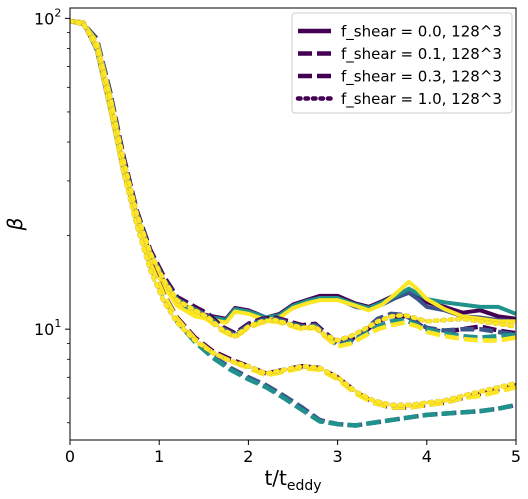 Image resolution: width=528 pixels, height=499 pixels. I want to click on y-tick-exponent: 2, so click(57, 12).